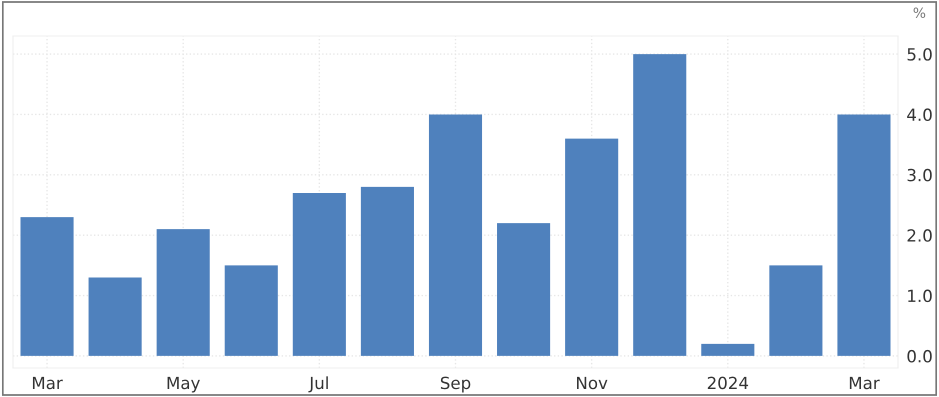 Image resolution: width=939 pixels, height=397 pixels. What do you see at coordinates (592, 383) in the screenshot?
I see `x-tick-label: Nov` at bounding box center [592, 383].